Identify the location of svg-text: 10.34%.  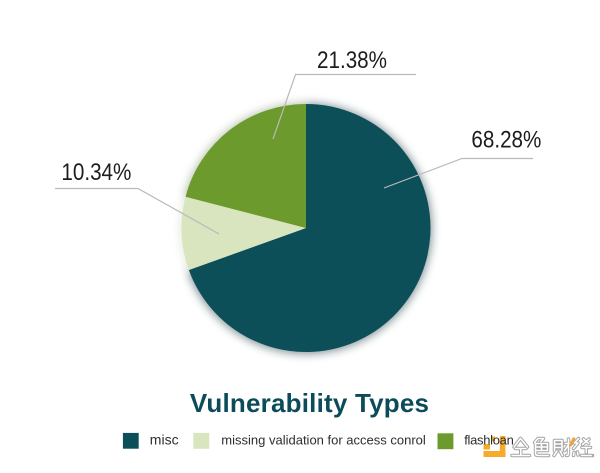
(96, 172).